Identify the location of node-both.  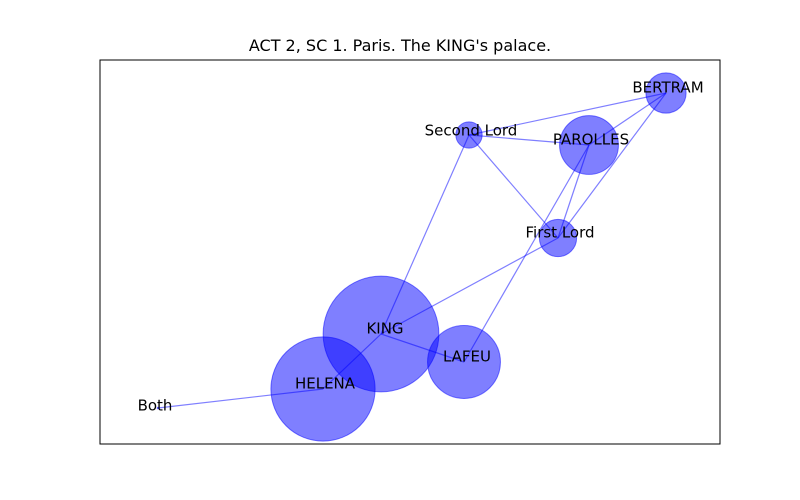
(158, 408).